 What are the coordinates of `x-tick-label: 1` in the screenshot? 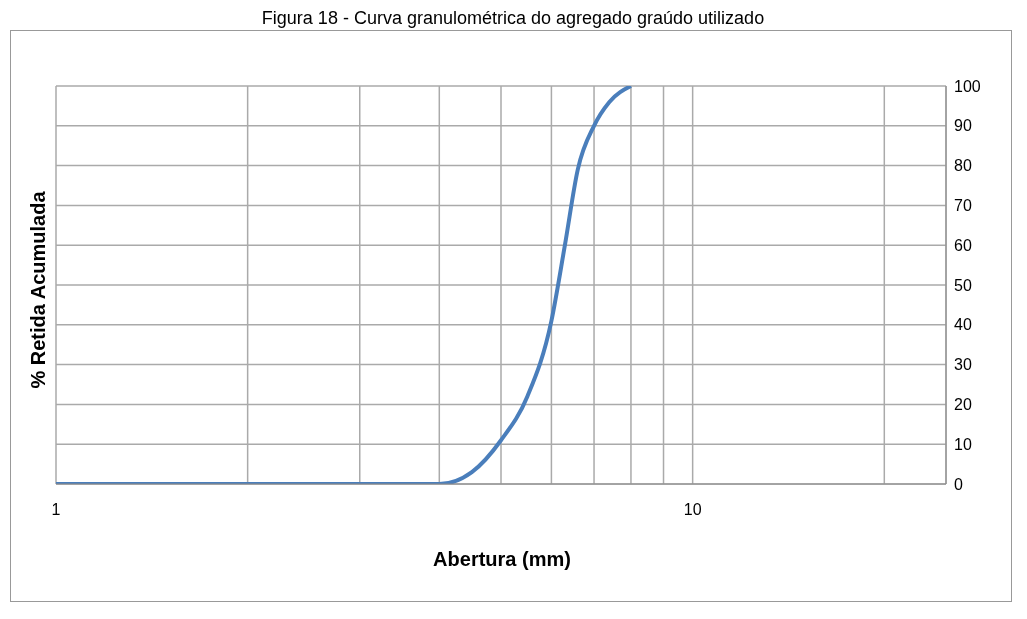 It's located at (56, 510).